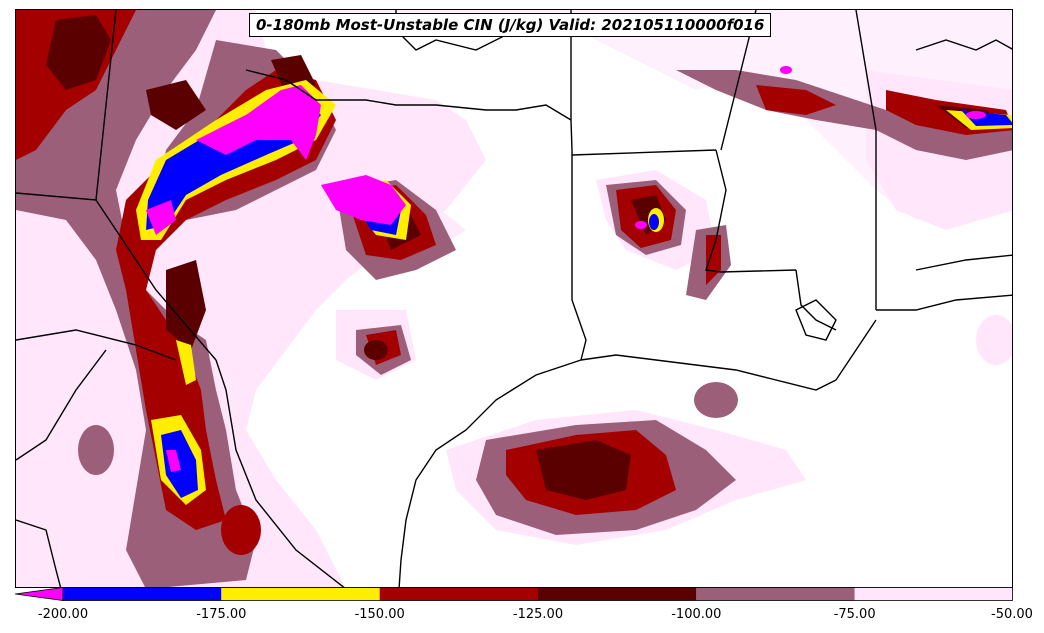 The image size is (1044, 633). Describe the element at coordinates (696, 614) in the screenshot. I see `colorbar-tick-label: -100.00` at that location.